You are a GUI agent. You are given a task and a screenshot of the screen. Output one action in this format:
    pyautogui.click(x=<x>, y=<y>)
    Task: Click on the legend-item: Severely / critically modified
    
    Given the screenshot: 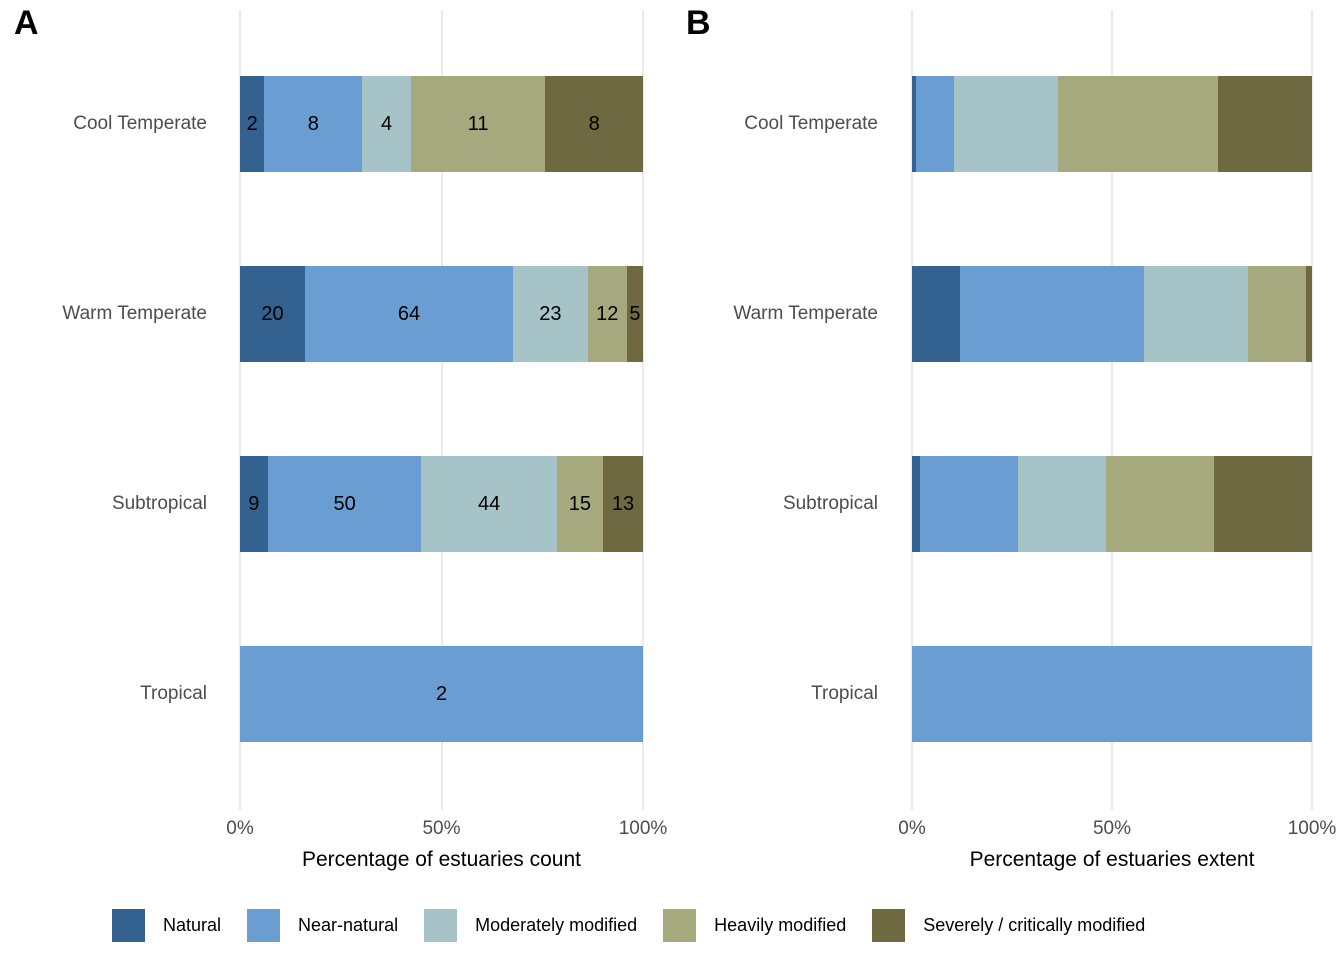 What is the action you would take?
    pyautogui.click(x=1008, y=925)
    